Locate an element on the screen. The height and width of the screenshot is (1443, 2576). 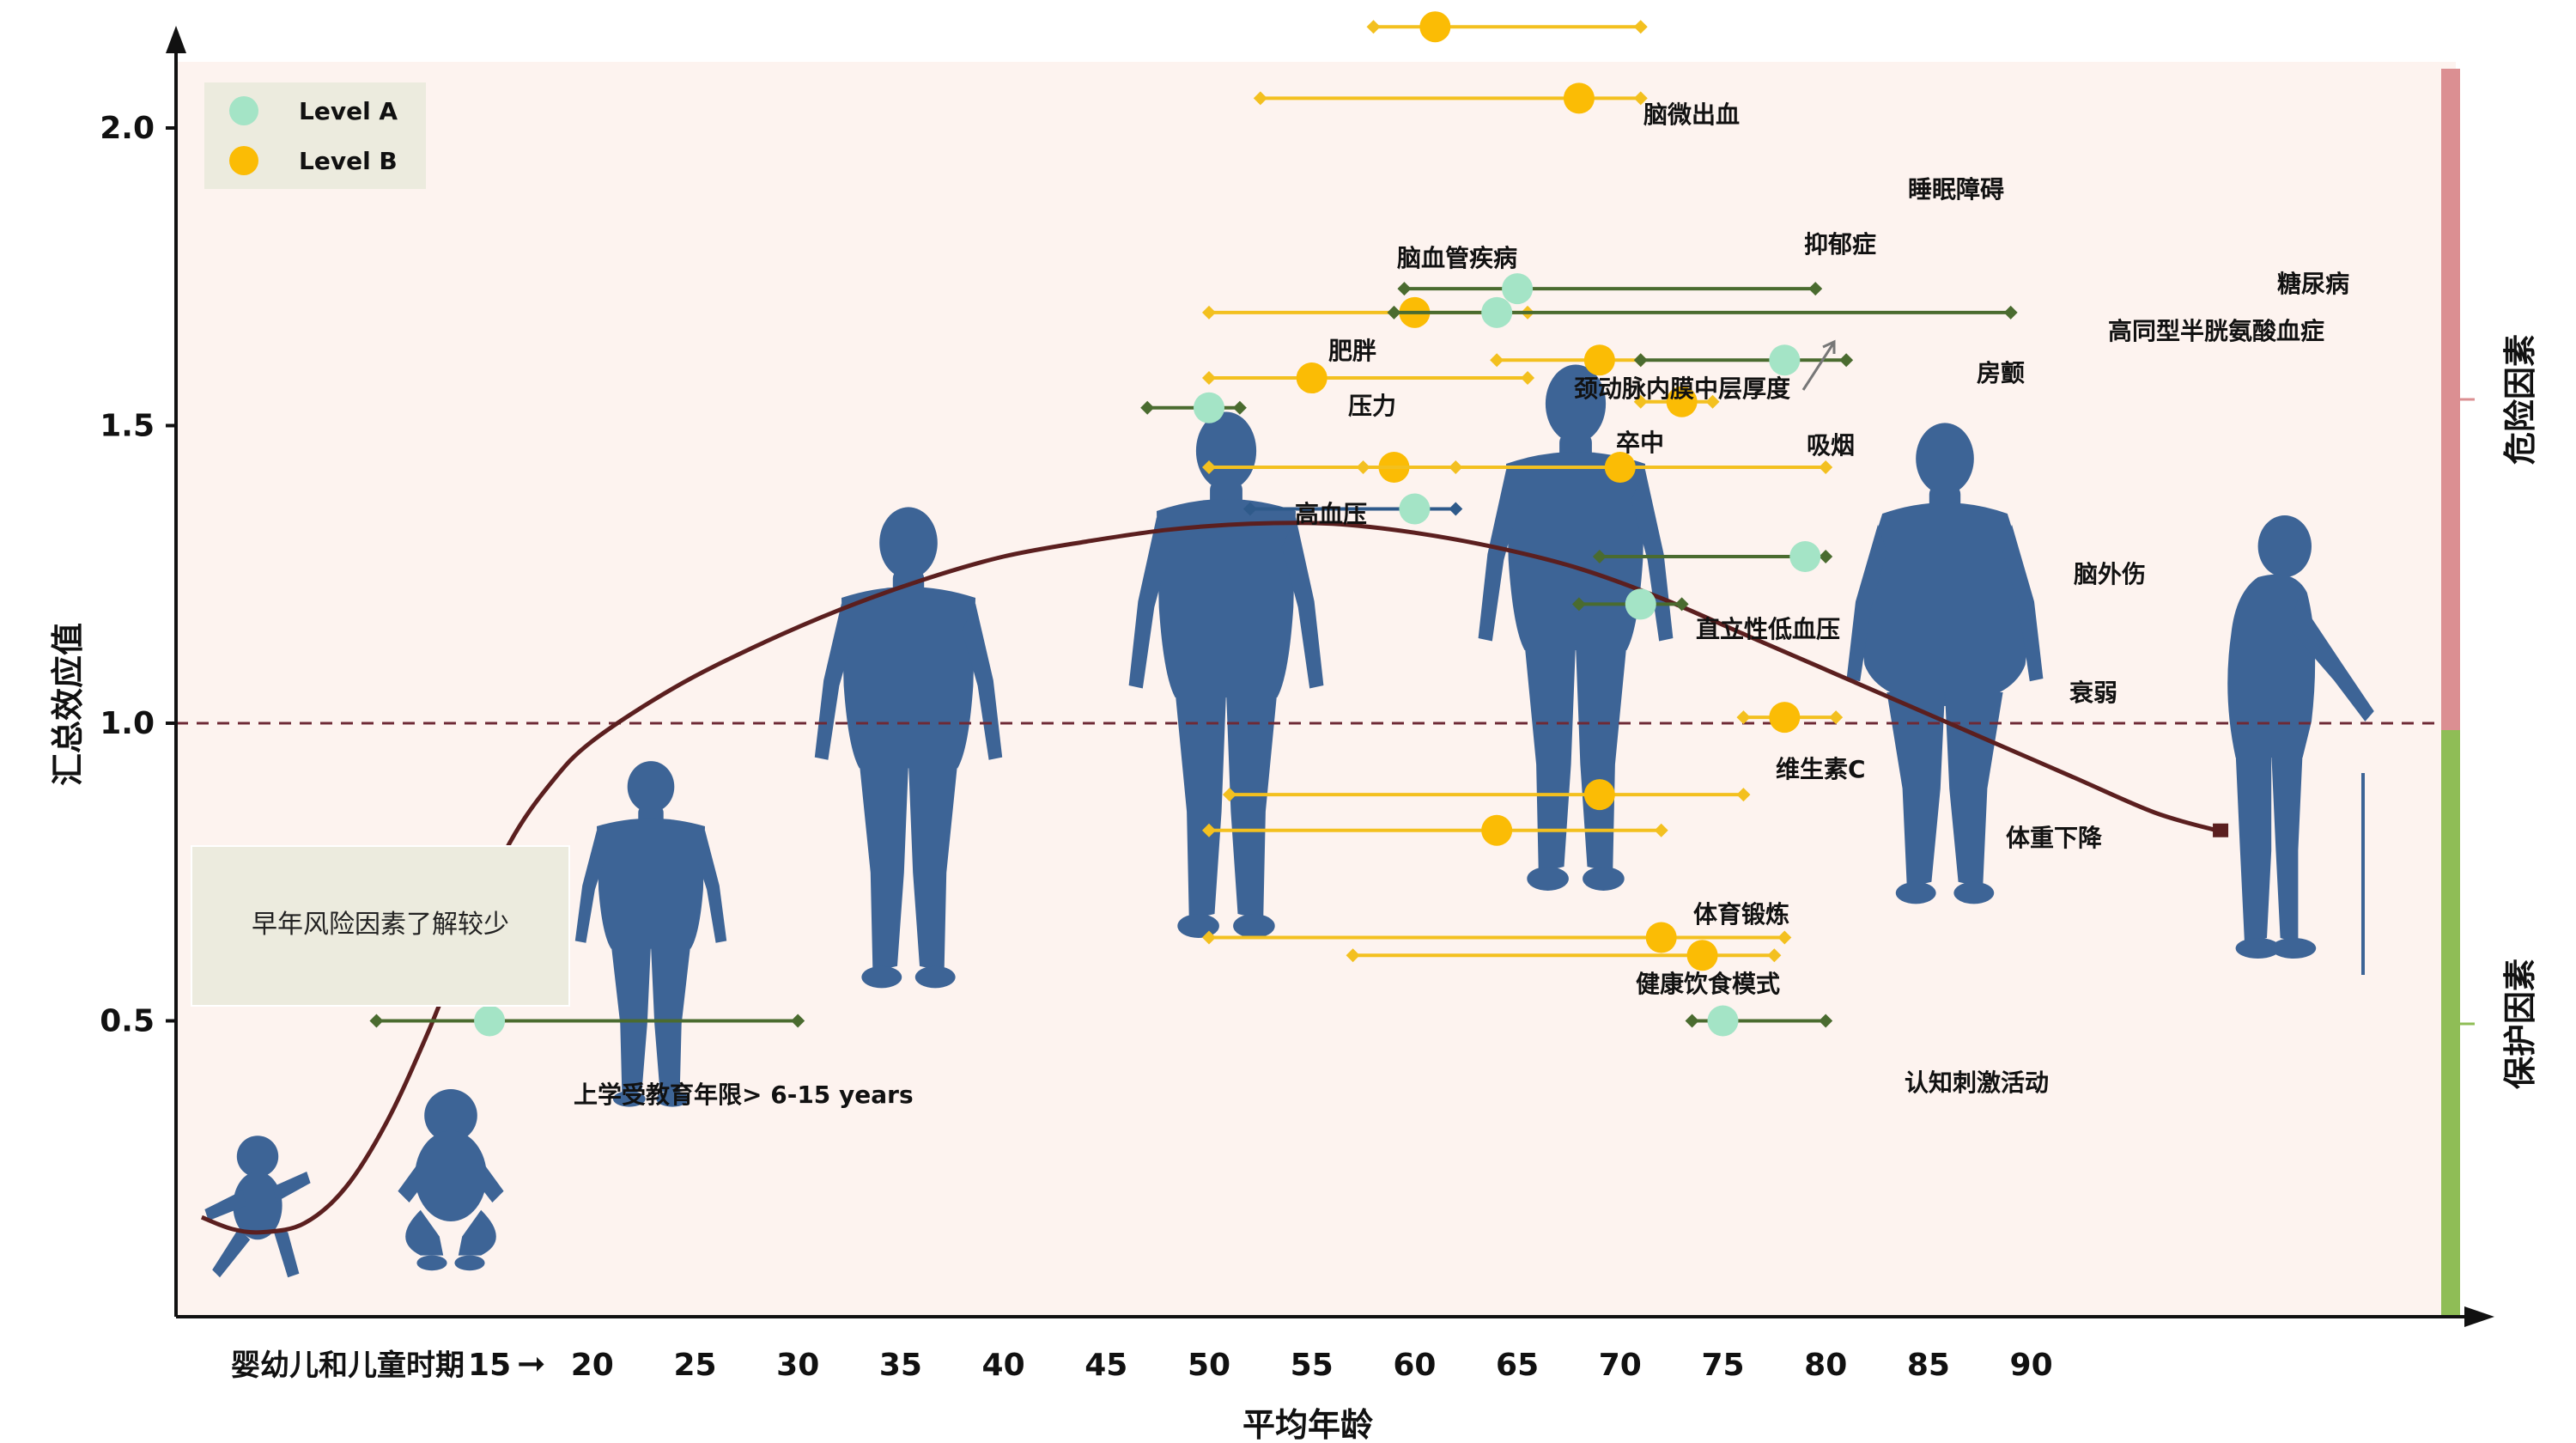
y-axis-title: 汇总效应值 is located at coordinates (68, 704).